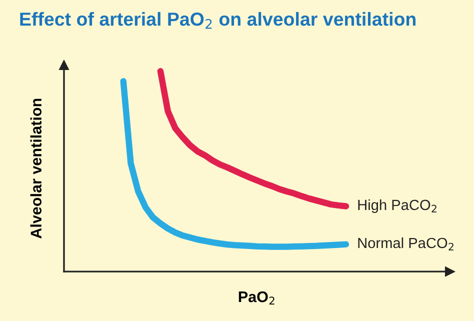 This screenshot has width=474, height=321. Describe the element at coordinates (218, 20) in the screenshot. I see `chart-title: Effect of arterial PaO$_{2}$ on alveolar ventilation` at that location.